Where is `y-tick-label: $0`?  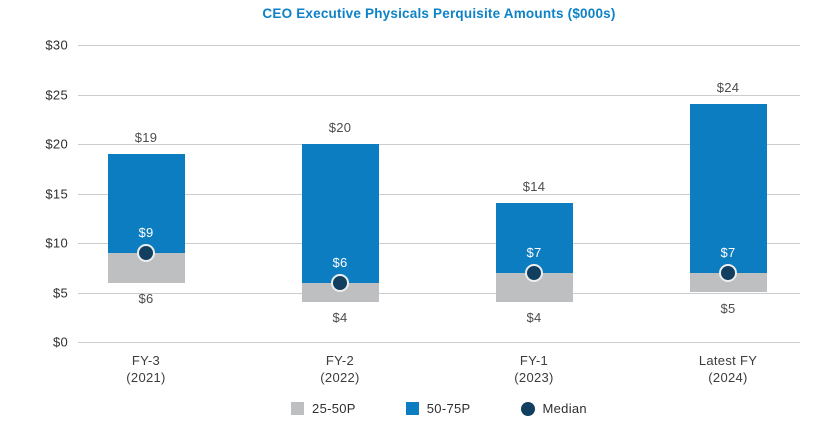 y-tick-label: $0 is located at coordinates (60, 342).